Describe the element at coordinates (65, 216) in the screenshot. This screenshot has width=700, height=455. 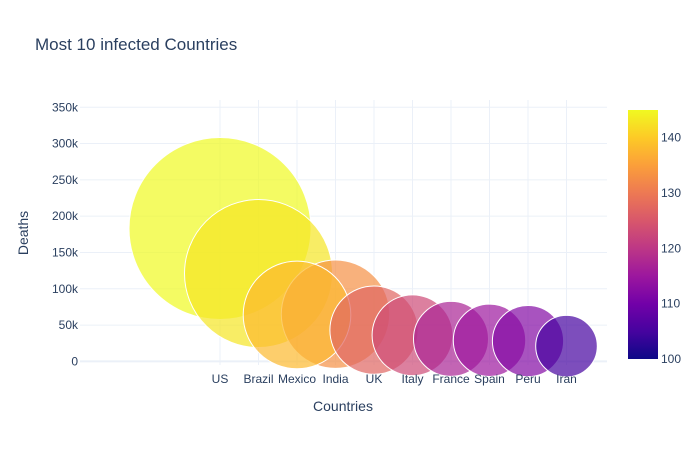
I see `y-tick-label: 200k` at that location.